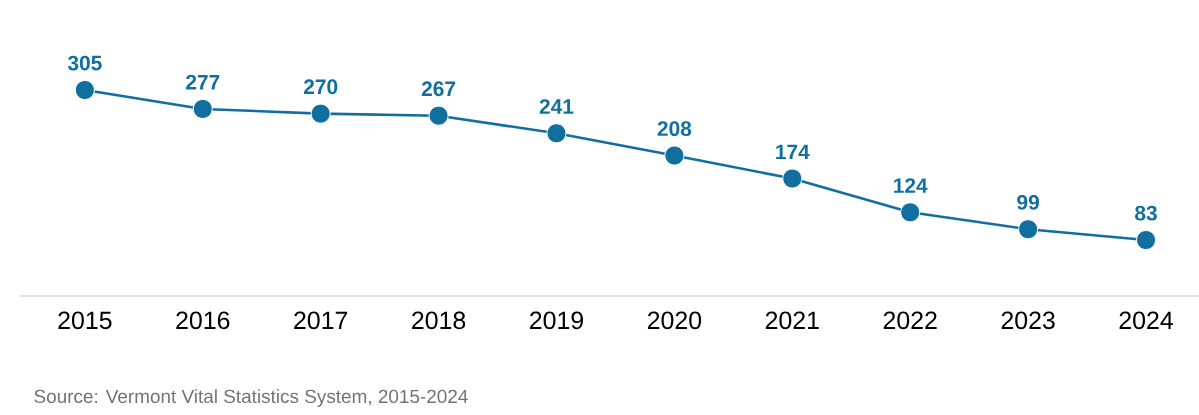 The height and width of the screenshot is (415, 1199). Describe the element at coordinates (203, 82) in the screenshot. I see `data-label: 277` at that location.